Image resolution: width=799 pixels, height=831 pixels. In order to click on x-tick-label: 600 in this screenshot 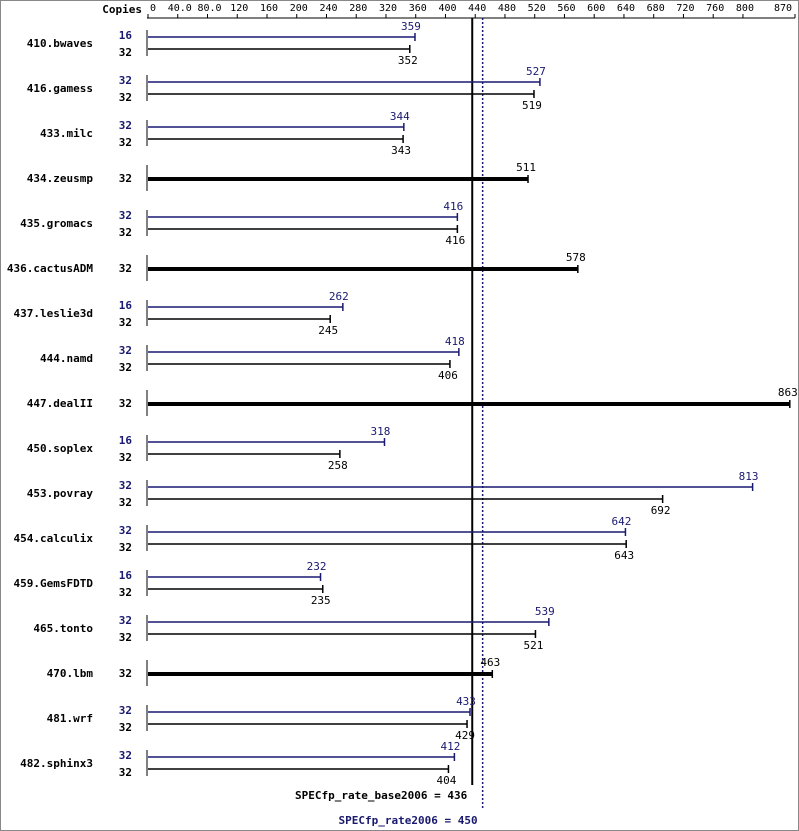, I will do `click(596, 8)`.